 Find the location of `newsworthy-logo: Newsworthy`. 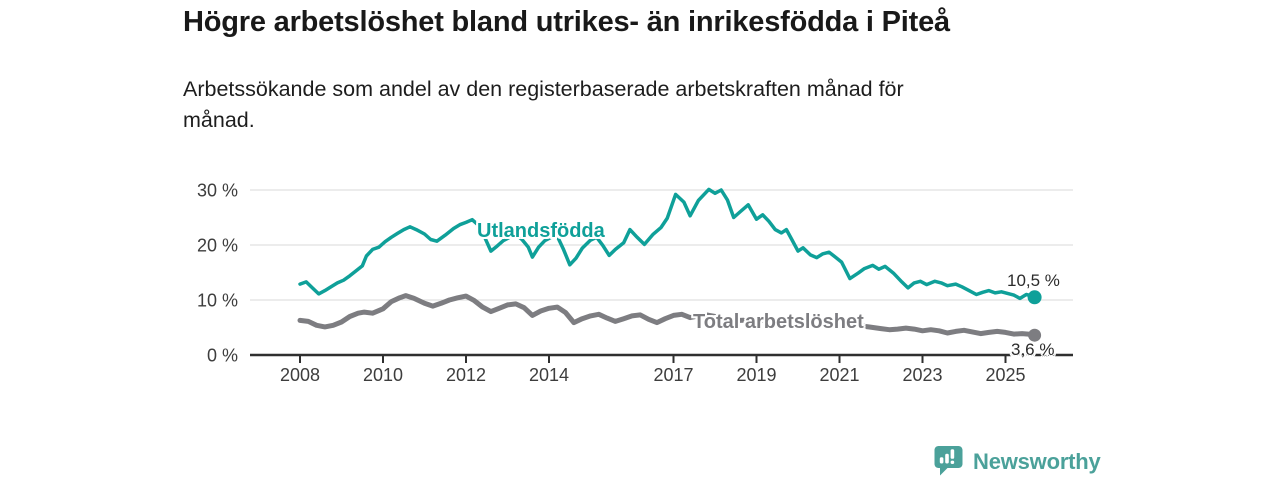

newsworthy-logo: Newsworthy is located at coordinates (1017, 461).